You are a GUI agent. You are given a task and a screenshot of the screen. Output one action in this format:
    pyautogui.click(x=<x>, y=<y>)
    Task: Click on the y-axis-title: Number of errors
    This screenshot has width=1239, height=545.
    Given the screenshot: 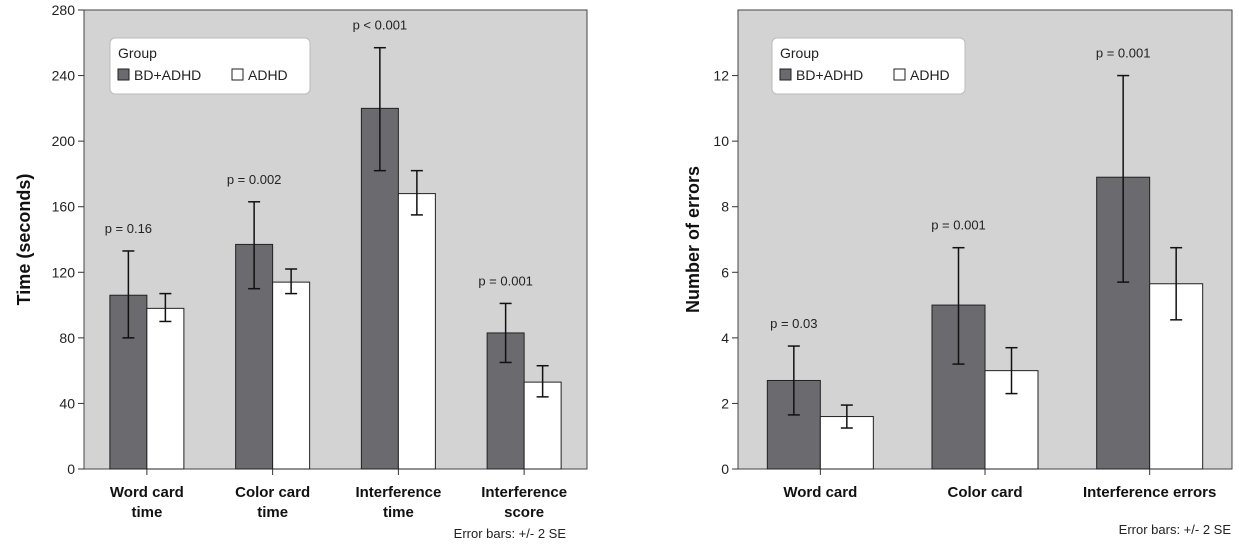 What is the action you would take?
    pyautogui.click(x=693, y=239)
    